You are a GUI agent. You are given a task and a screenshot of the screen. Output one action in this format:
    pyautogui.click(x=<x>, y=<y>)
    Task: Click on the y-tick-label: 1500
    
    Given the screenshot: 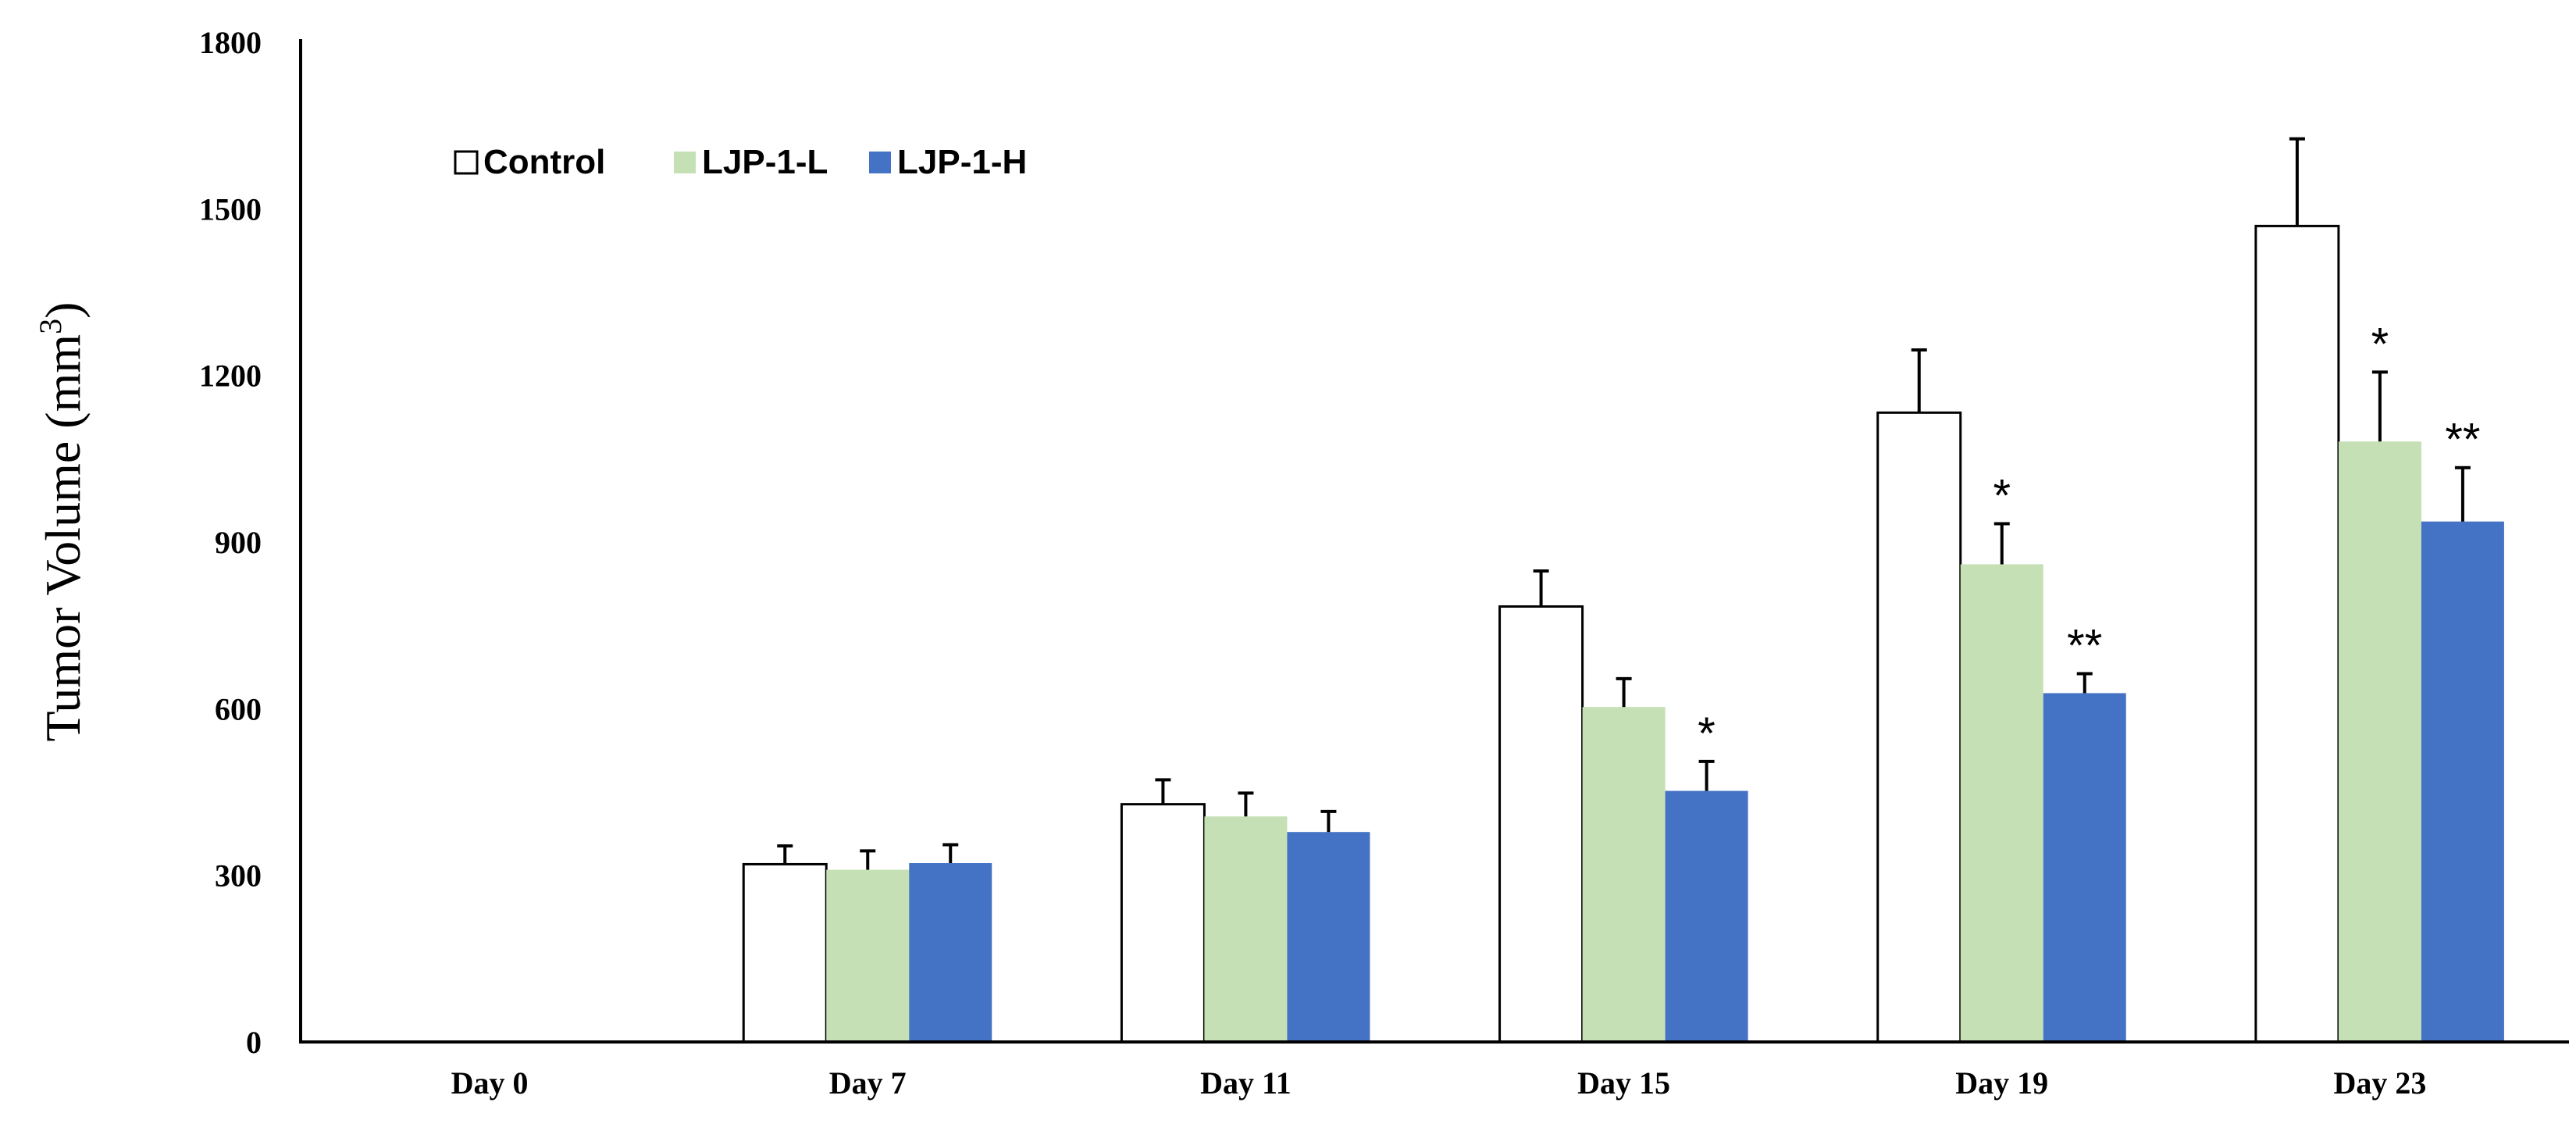 What is the action you would take?
    pyautogui.click(x=230, y=209)
    